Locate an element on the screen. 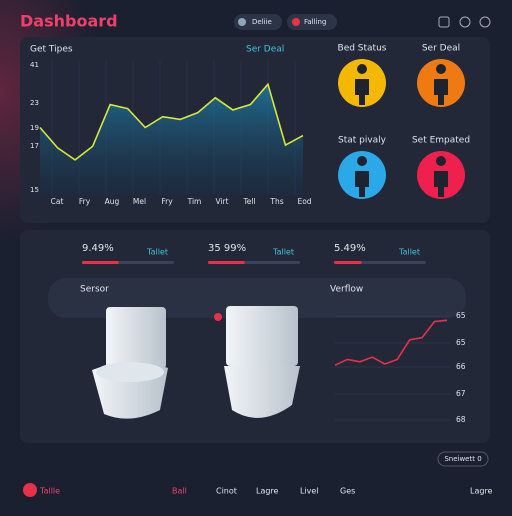 The height and width of the screenshot is (516, 512). button-label: Sneiwett 0 is located at coordinates (462, 459).